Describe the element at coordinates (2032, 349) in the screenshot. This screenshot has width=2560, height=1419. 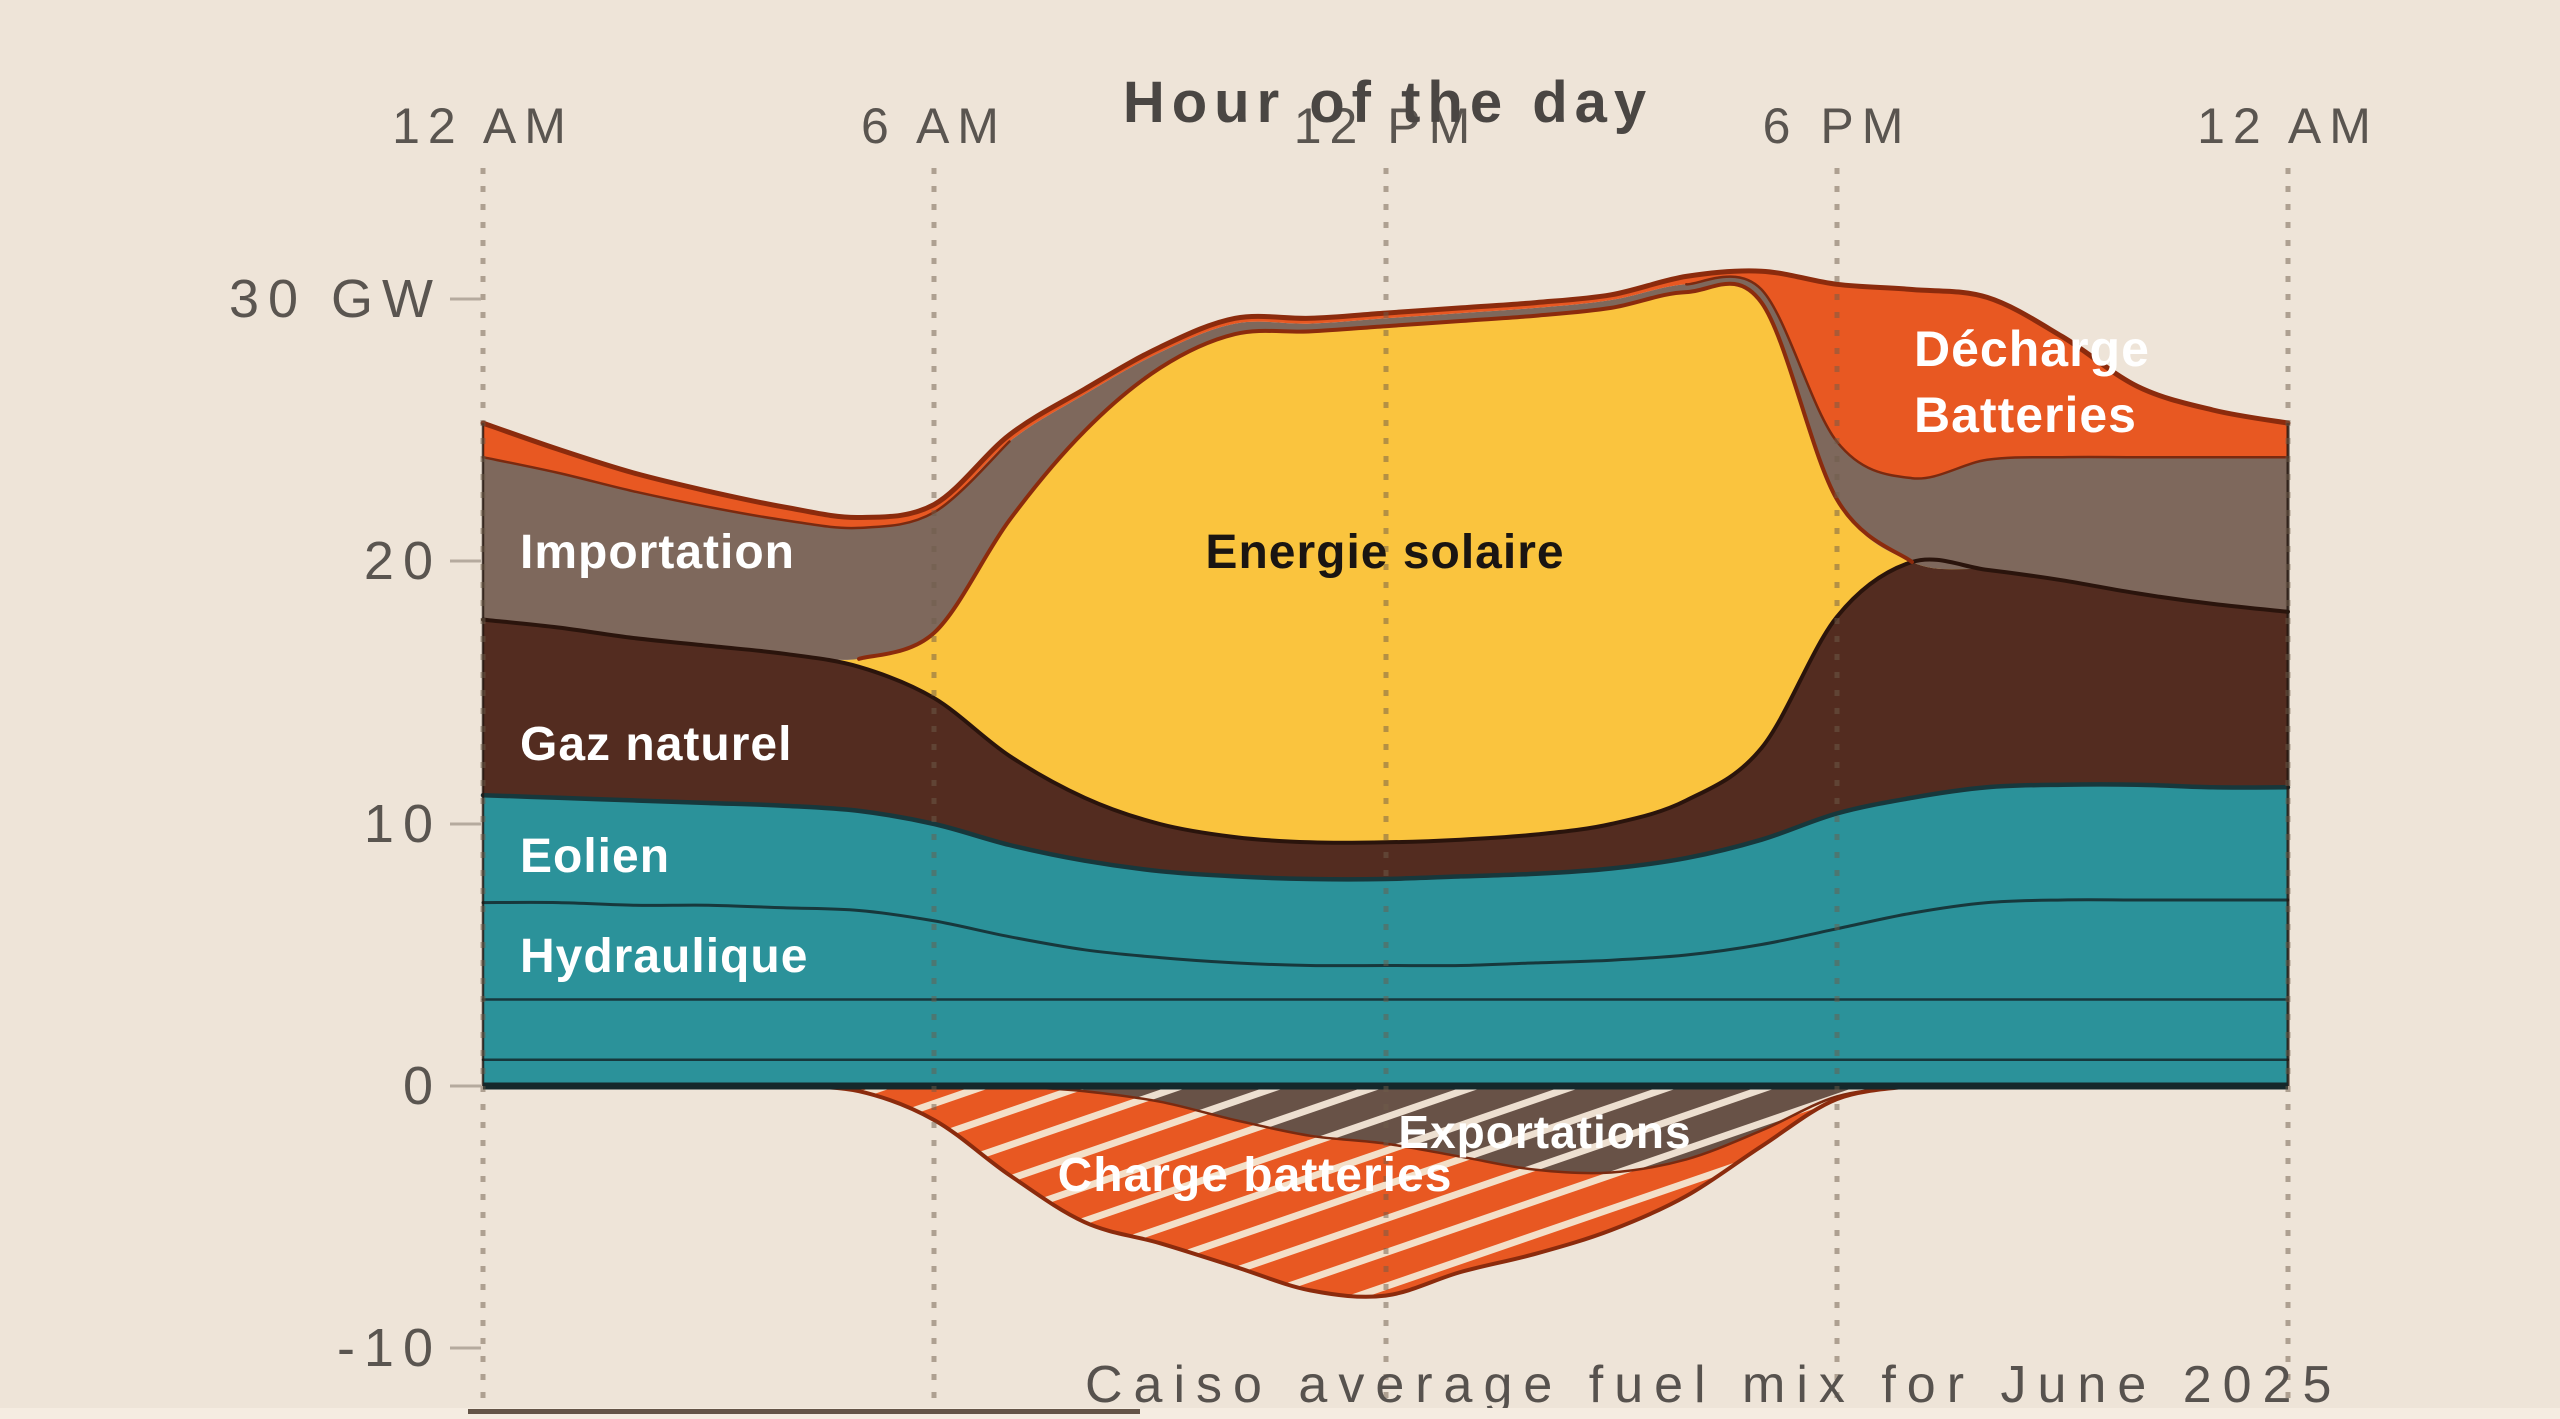
I see `label-decharge-line1: Décharge` at that location.